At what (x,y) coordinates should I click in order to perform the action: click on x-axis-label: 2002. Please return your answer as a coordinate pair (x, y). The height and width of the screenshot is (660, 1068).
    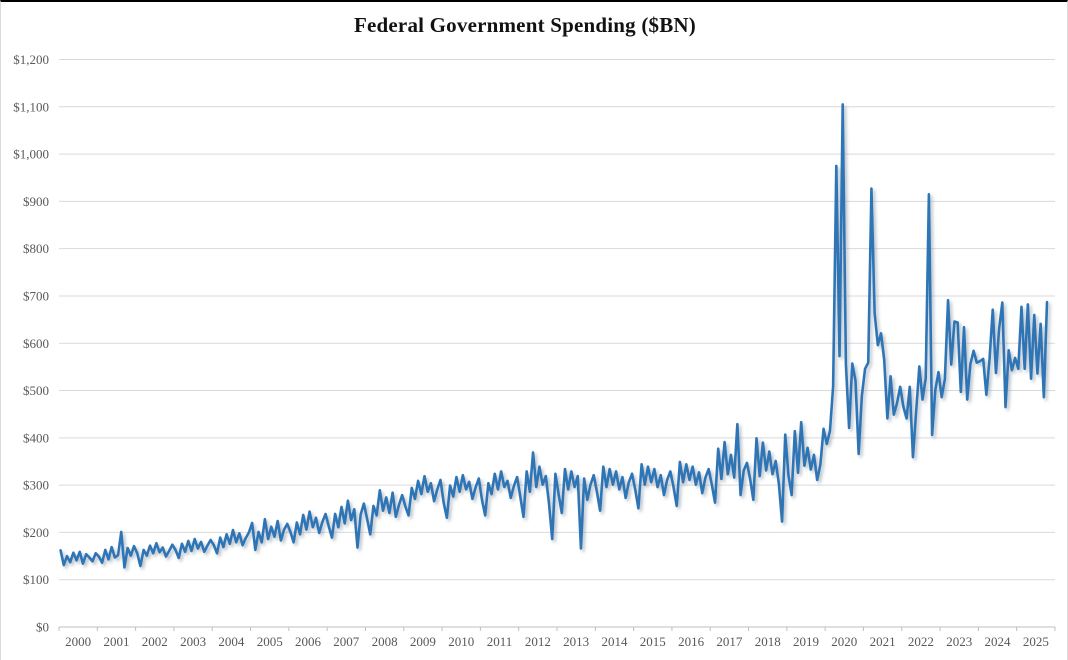
    Looking at the image, I should click on (155, 641).